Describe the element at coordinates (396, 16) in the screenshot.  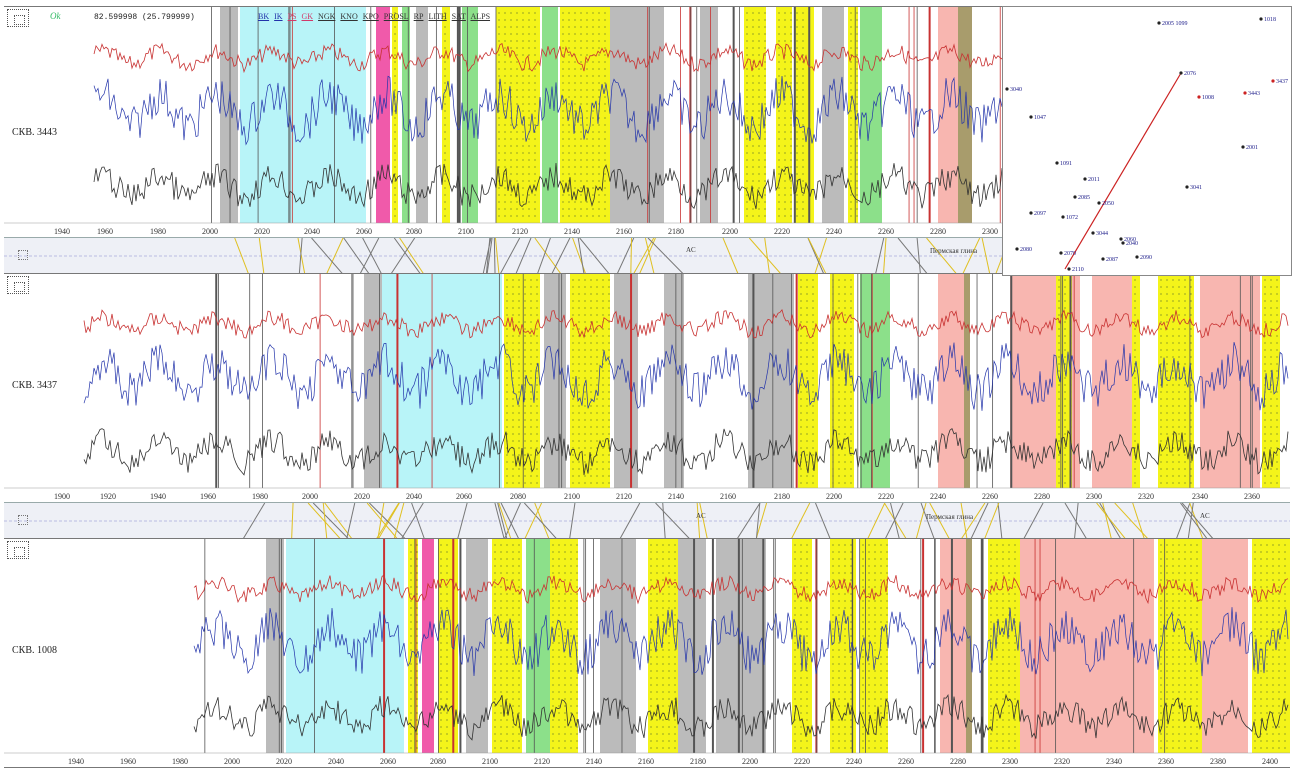
I see `curve-tab: PROSL` at that location.